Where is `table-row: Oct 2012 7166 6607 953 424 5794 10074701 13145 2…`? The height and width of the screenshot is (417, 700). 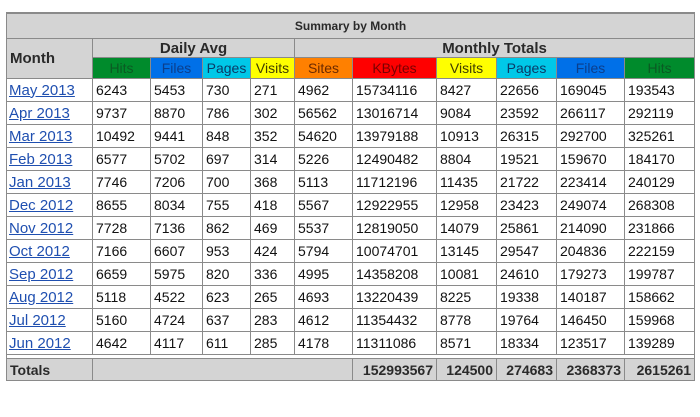 table-row: Oct 2012 7166 6607 953 424 5794 10074701 13145 2… is located at coordinates (351, 251).